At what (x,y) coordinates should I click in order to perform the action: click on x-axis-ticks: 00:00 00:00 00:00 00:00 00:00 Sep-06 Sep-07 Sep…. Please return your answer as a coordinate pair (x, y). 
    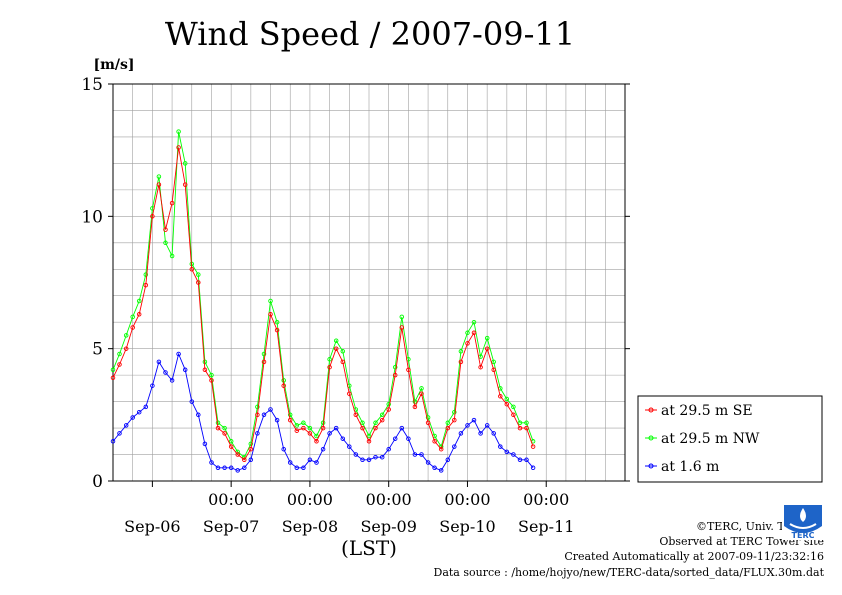
    Looking at the image, I should click on (349, 508).